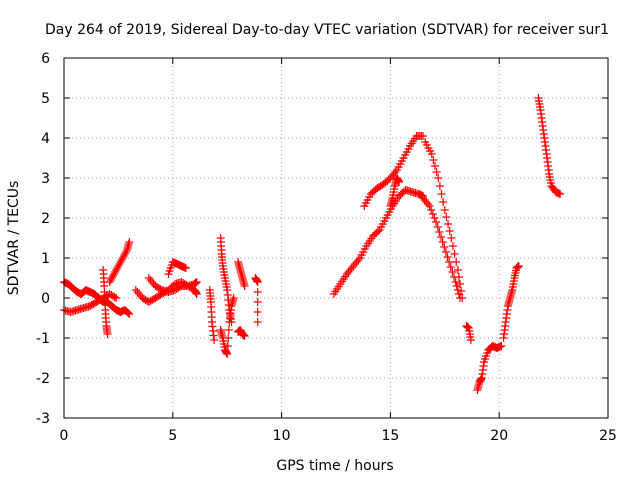  I want to click on series-arc-c6, so click(256, 300).